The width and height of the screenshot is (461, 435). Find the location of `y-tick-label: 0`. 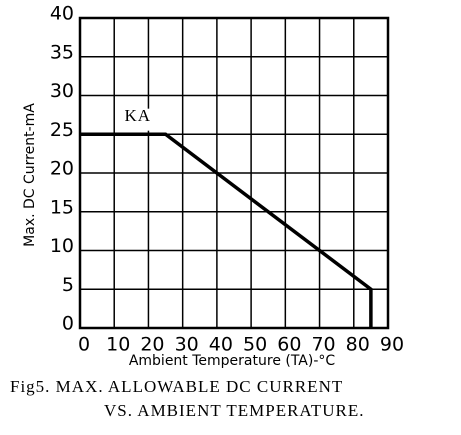

y-tick-label: 0 is located at coordinates (68, 324).